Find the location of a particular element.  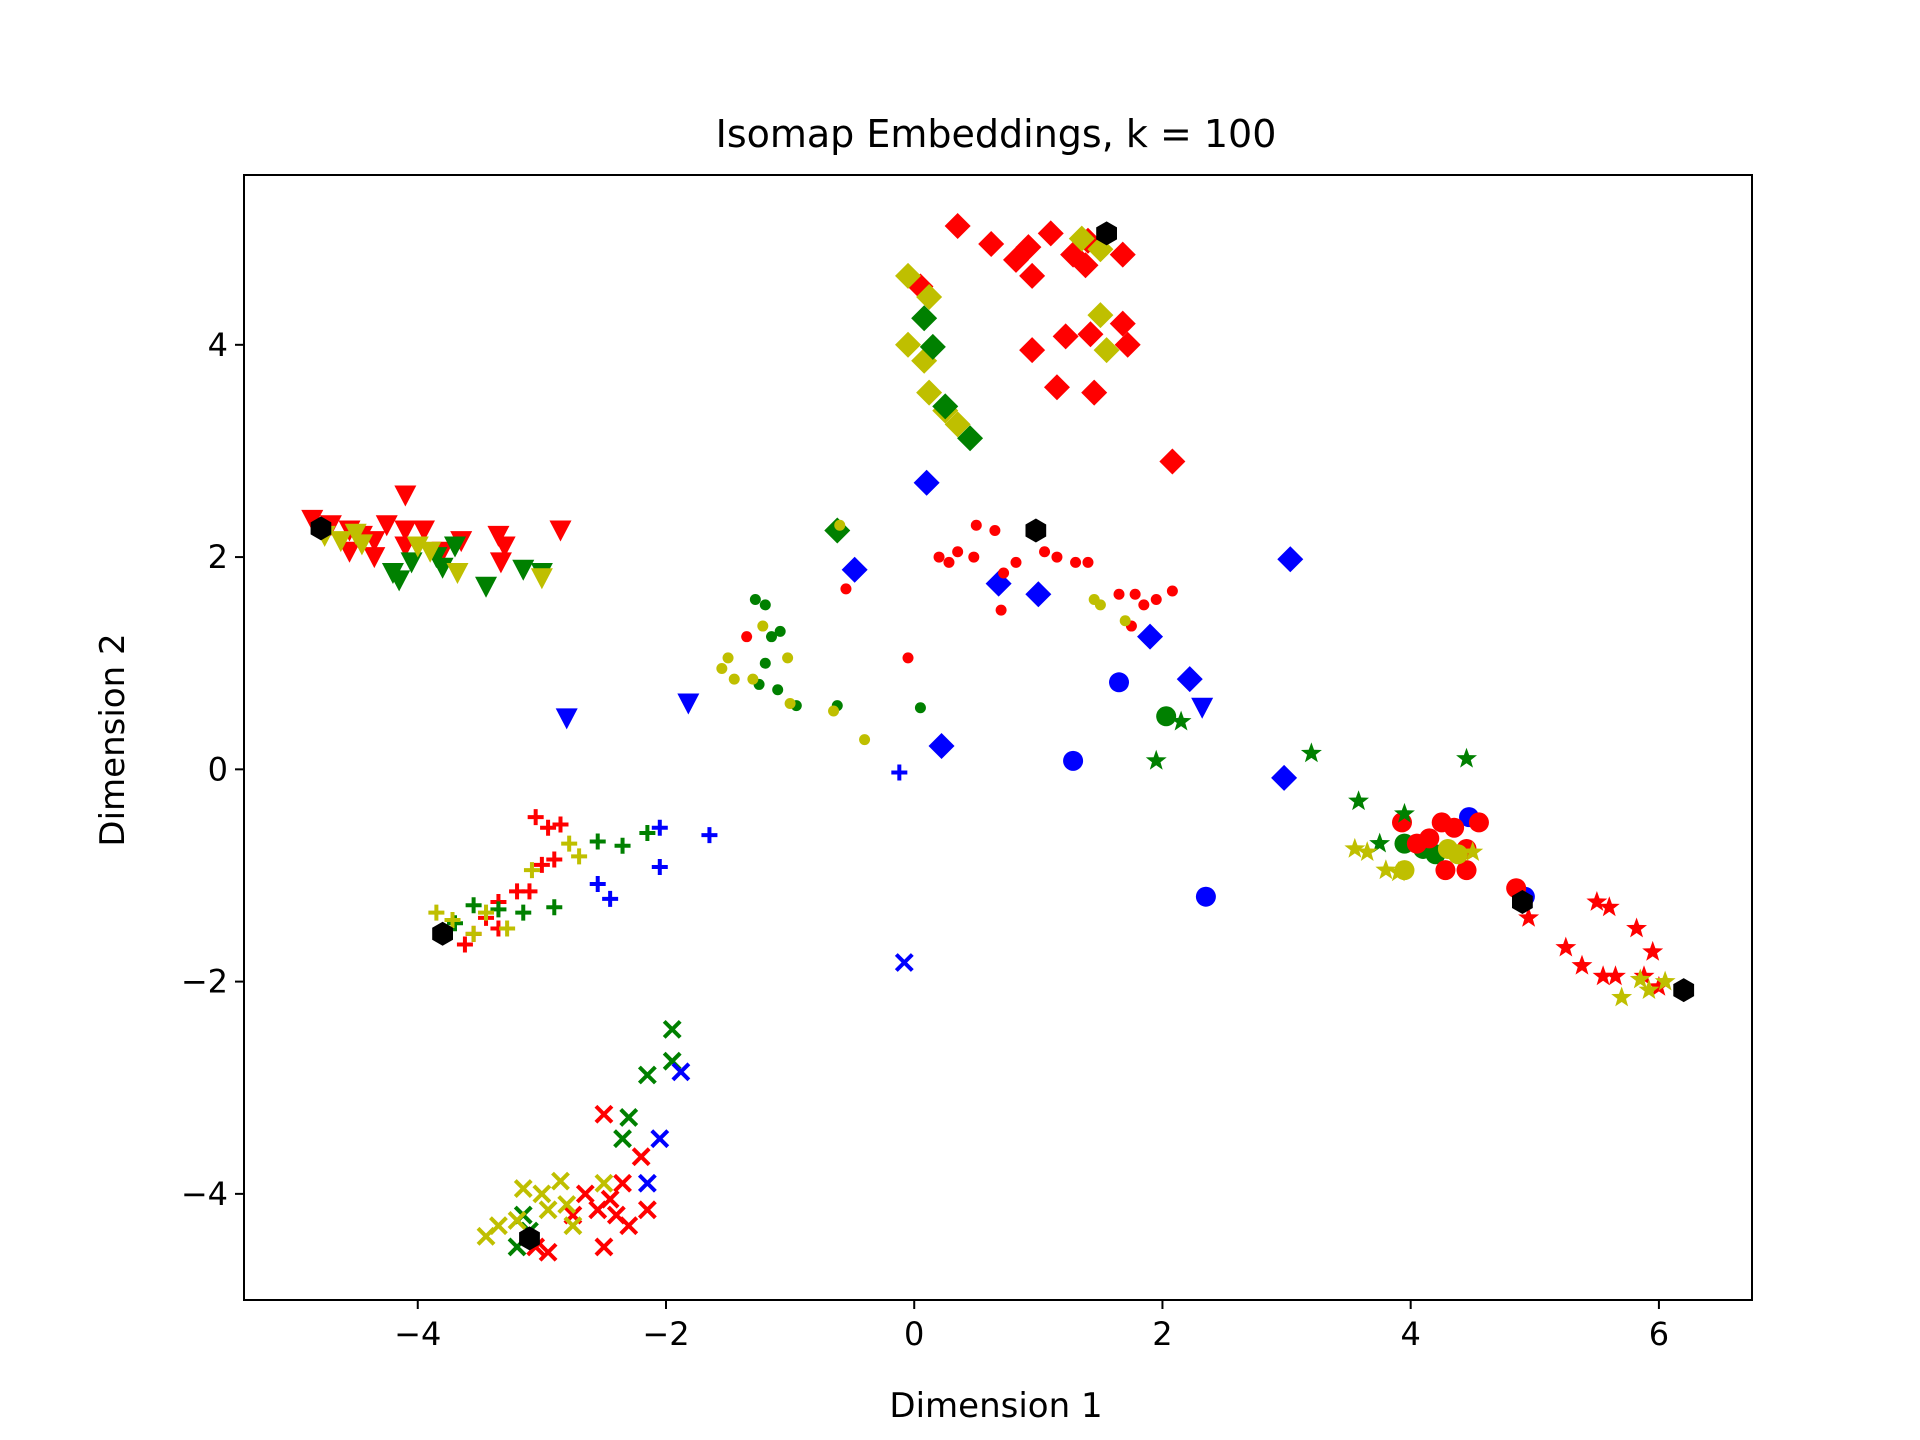

chart-title: Isomap Embeddings, k = 100 is located at coordinates (996, 134).